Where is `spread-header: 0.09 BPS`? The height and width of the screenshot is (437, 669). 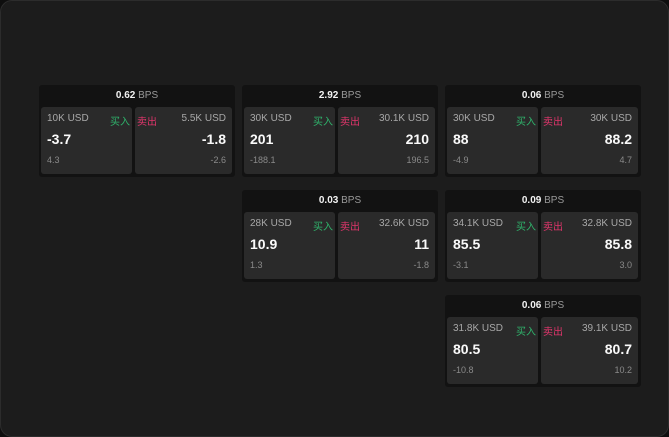 spread-header: 0.09 BPS is located at coordinates (543, 200).